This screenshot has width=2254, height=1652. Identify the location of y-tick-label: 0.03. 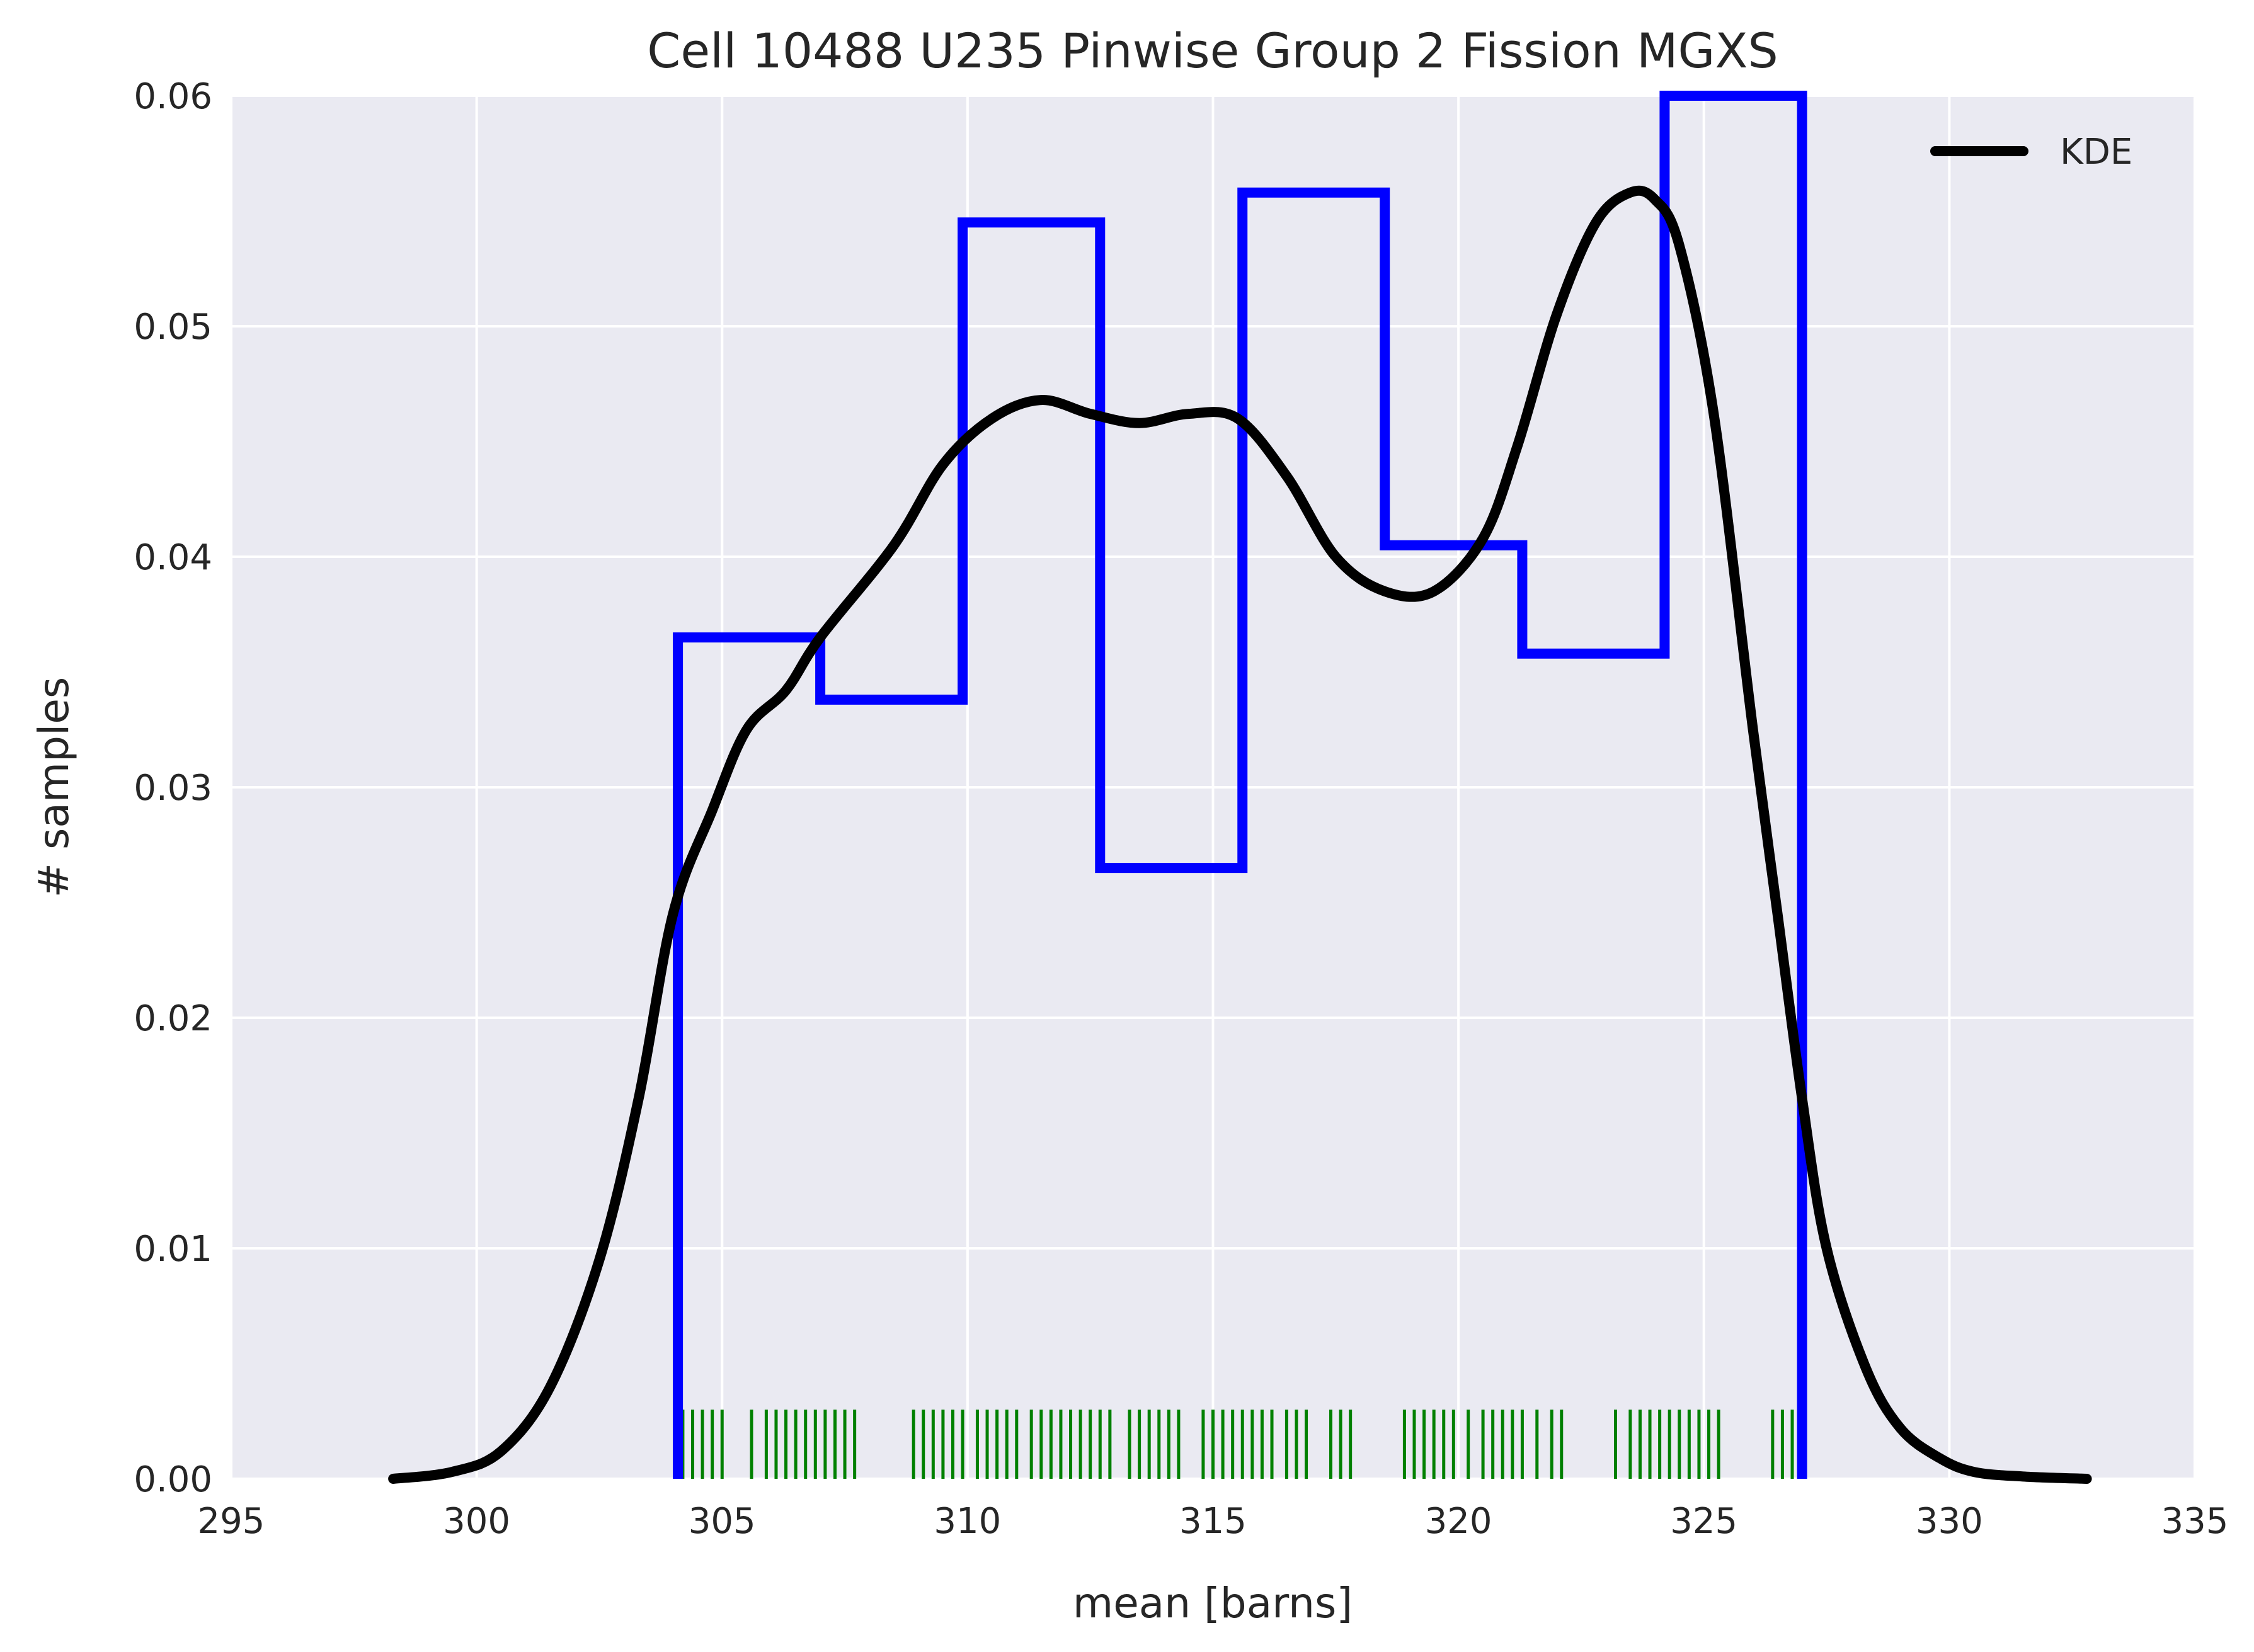
(173, 788).